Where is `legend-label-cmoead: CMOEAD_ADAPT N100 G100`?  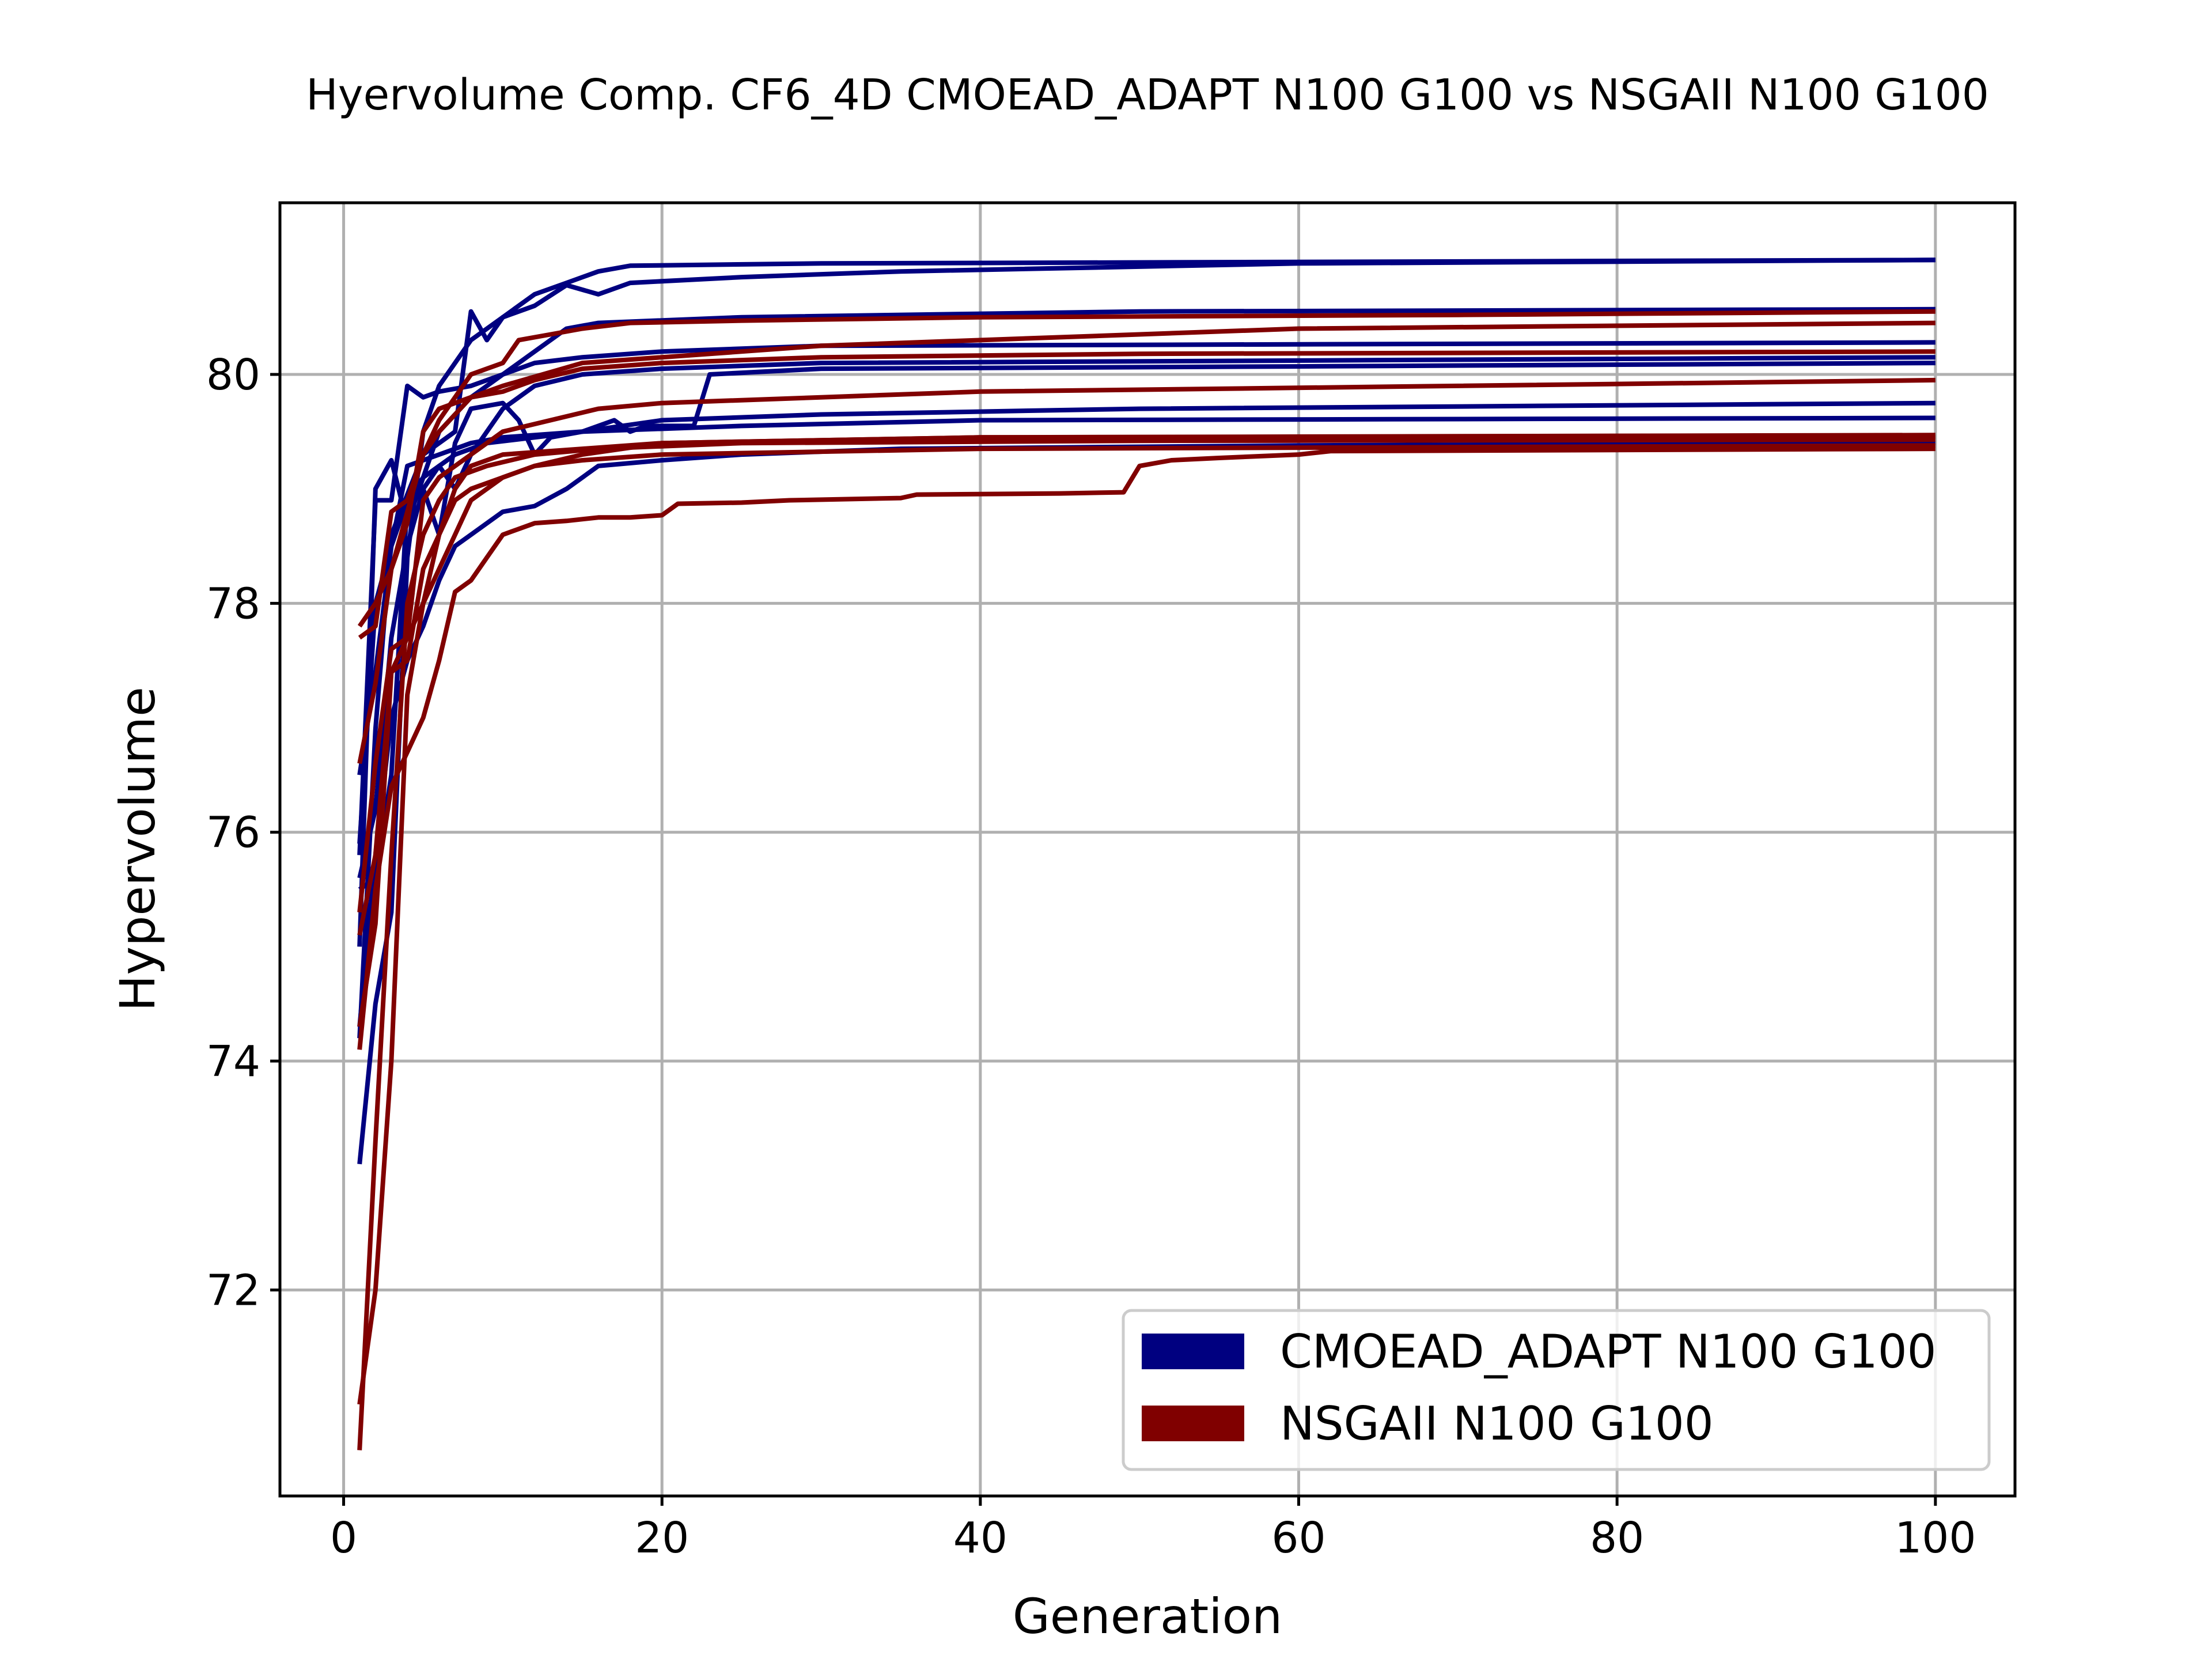
legend-label-cmoead: CMOEAD_ADAPT N100 G100 is located at coordinates (1608, 1351).